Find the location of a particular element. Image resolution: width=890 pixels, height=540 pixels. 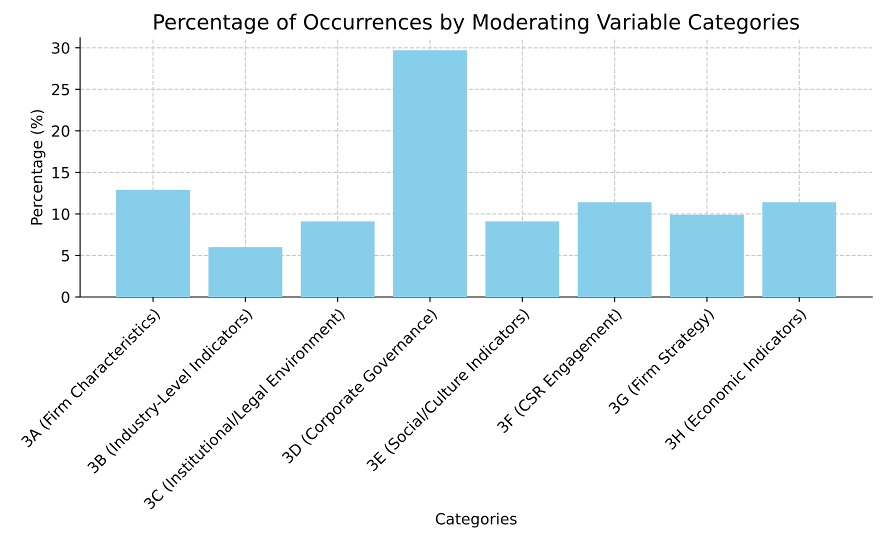

x-axis-title: Categories is located at coordinates (476, 520).